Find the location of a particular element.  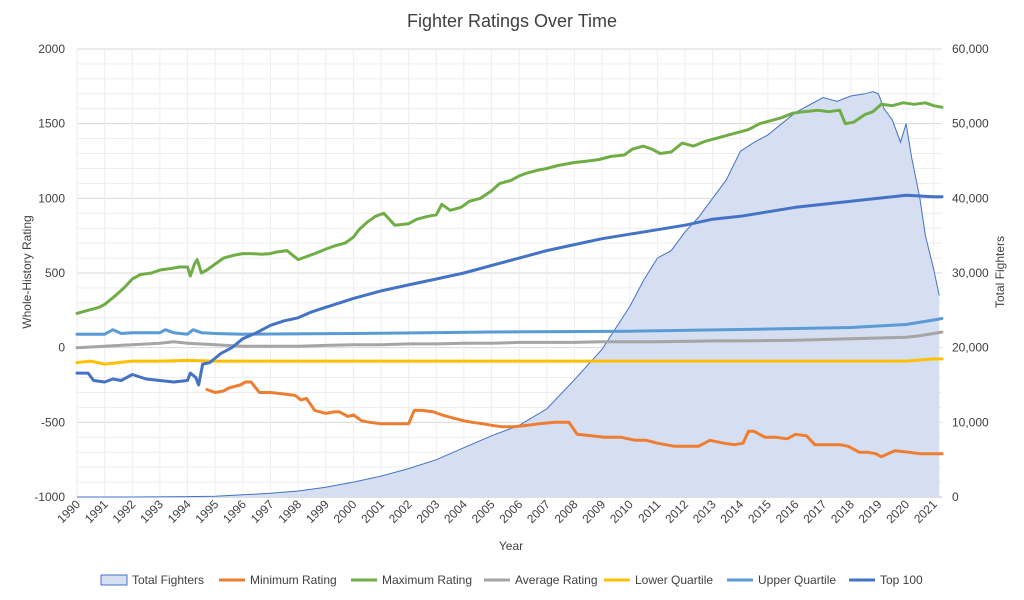

y2-tick-label: 50,000 is located at coordinates (970, 124).